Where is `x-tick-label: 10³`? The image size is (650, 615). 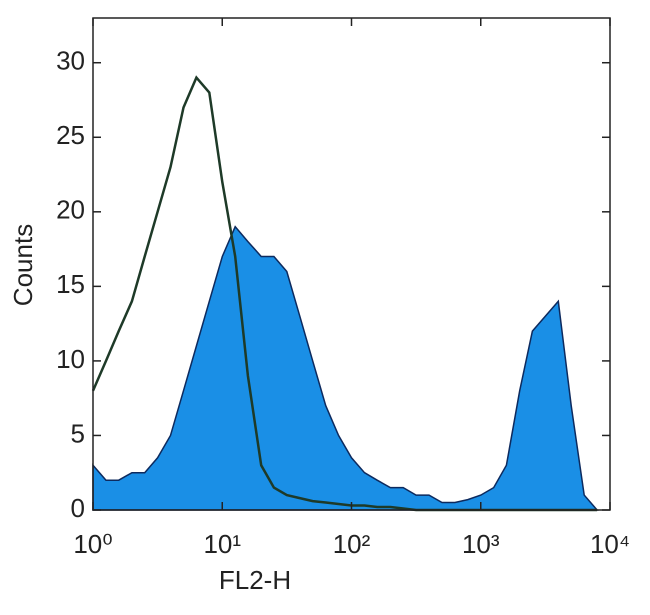
x-tick-label: 10³ is located at coordinates (481, 544).